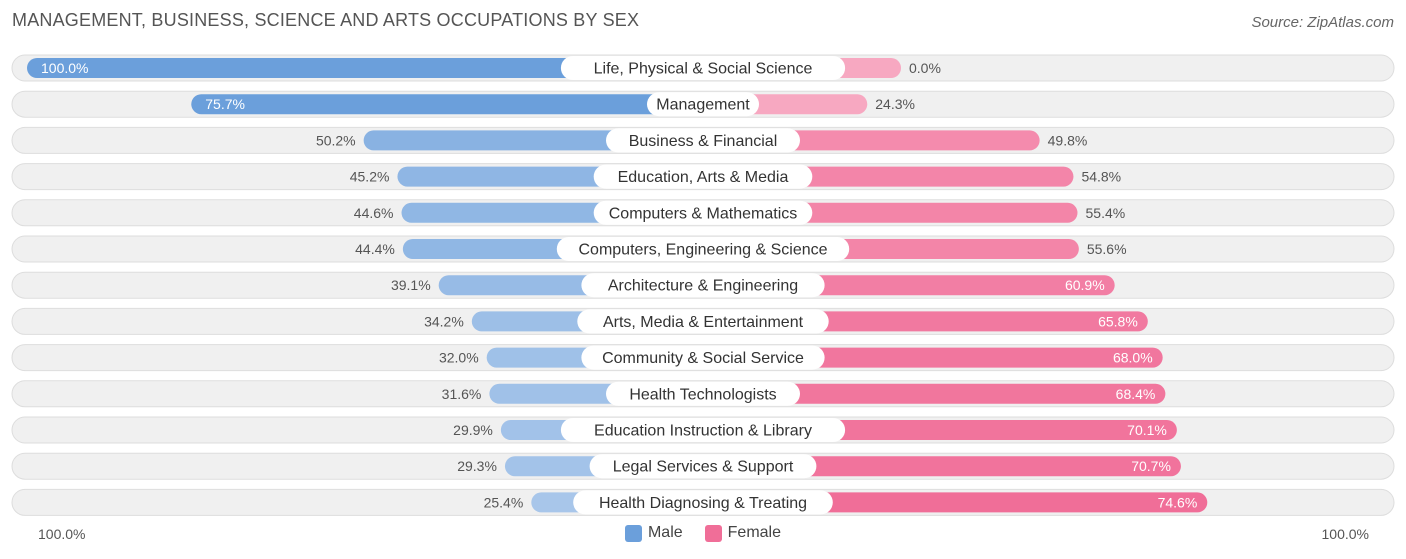  What do you see at coordinates (1085, 285) in the screenshot?
I see `female-value-label: 60.9%` at bounding box center [1085, 285].